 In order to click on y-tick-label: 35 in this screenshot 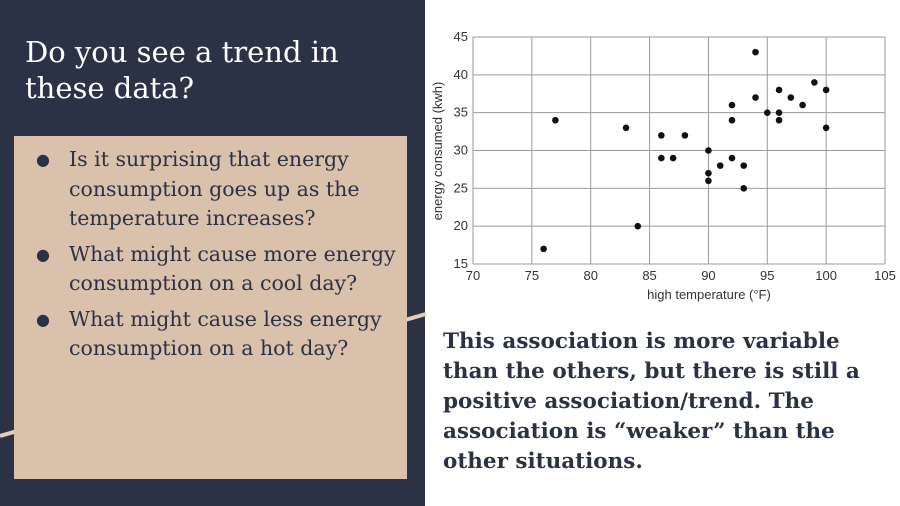, I will do `click(461, 112)`.